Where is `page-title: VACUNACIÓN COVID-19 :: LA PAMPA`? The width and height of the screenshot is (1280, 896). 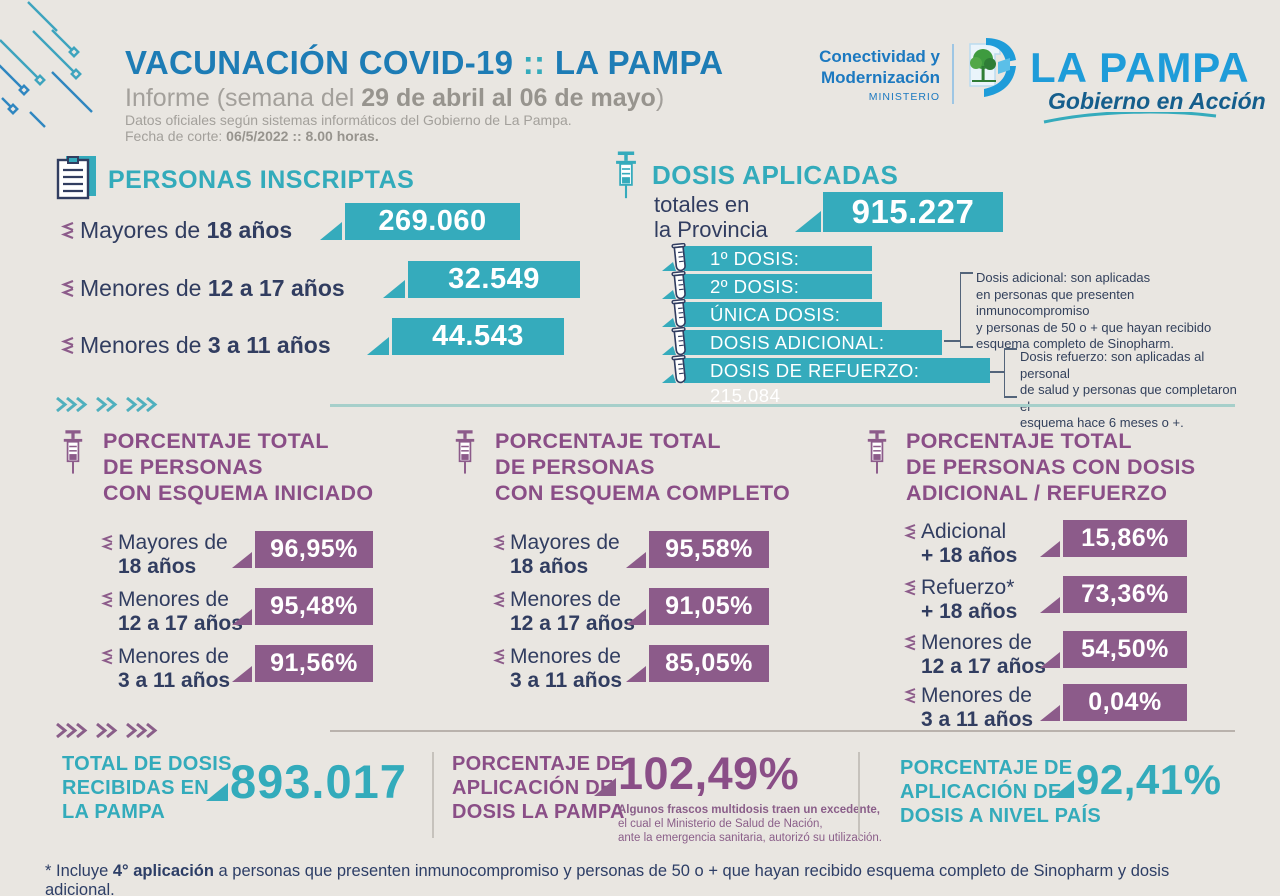
page-title: VACUNACIÓN COVID-19 :: LA PAMPA is located at coordinates (424, 63).